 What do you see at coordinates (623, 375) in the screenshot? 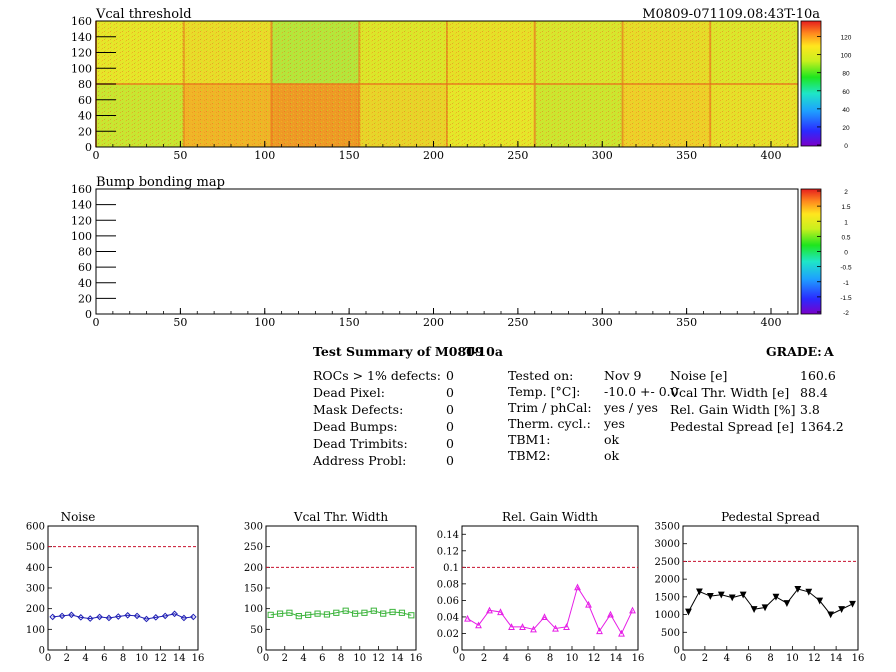
I see `summary-value: Nov 9` at bounding box center [623, 375].